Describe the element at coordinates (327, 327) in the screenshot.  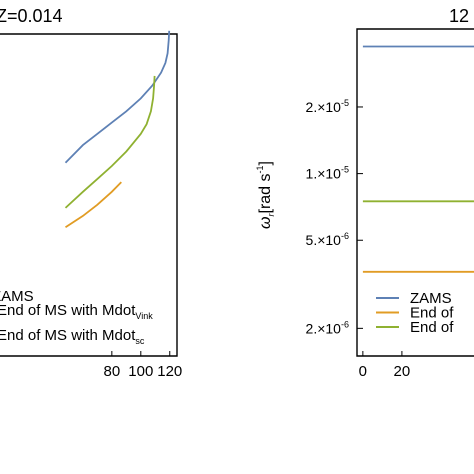
I see `right-y-tick-label-3: 2.×10-6` at that location.